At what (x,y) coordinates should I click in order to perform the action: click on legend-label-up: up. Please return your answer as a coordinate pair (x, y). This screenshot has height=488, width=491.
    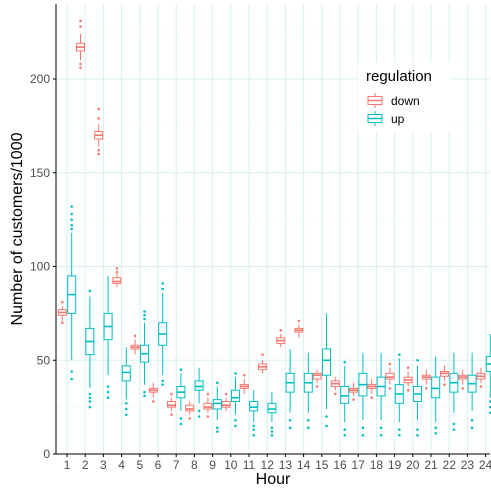
    Looking at the image, I should click on (398, 119).